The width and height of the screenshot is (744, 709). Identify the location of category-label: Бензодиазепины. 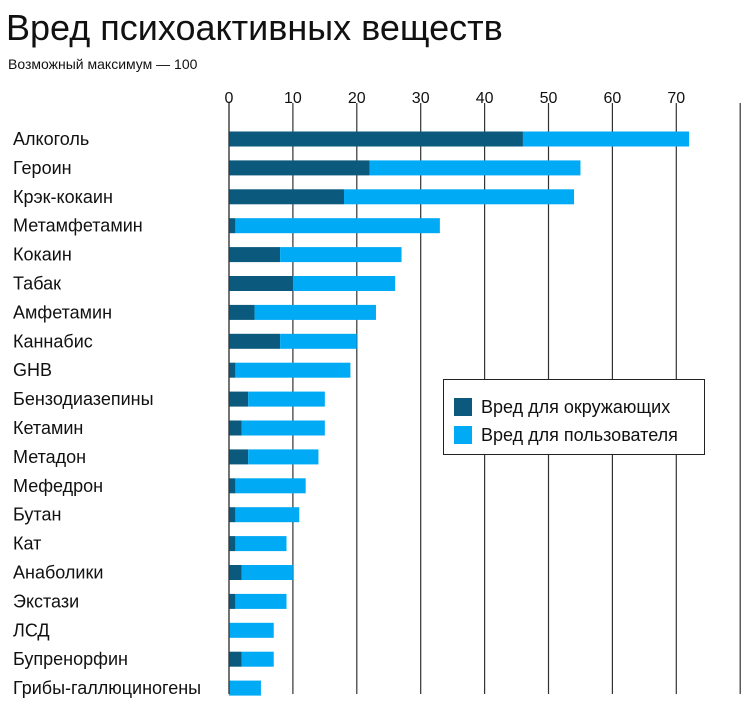
(83, 399).